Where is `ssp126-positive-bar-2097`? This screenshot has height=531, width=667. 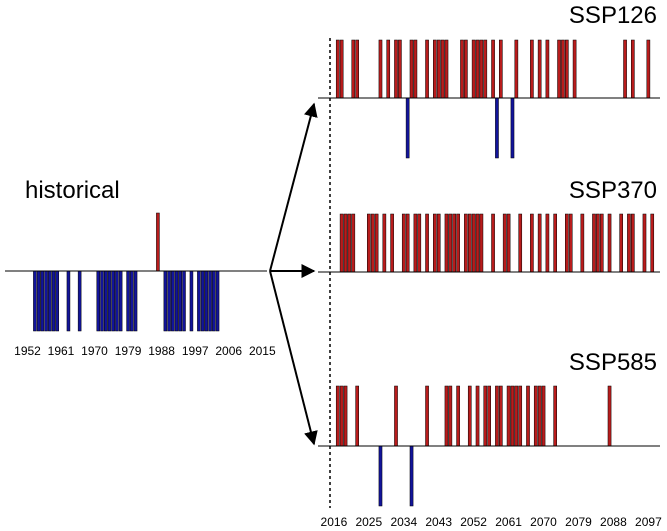
ssp126-positive-bar-2097 is located at coordinates (648, 69).